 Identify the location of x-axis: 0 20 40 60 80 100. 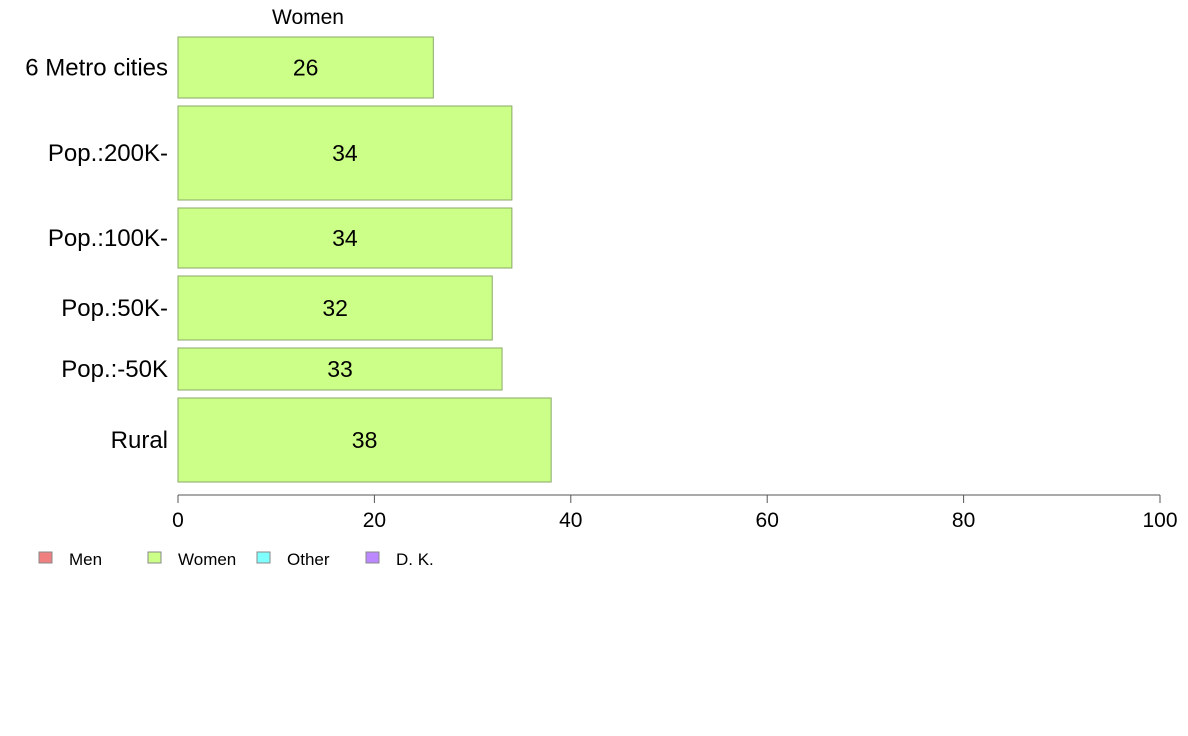
(675, 513).